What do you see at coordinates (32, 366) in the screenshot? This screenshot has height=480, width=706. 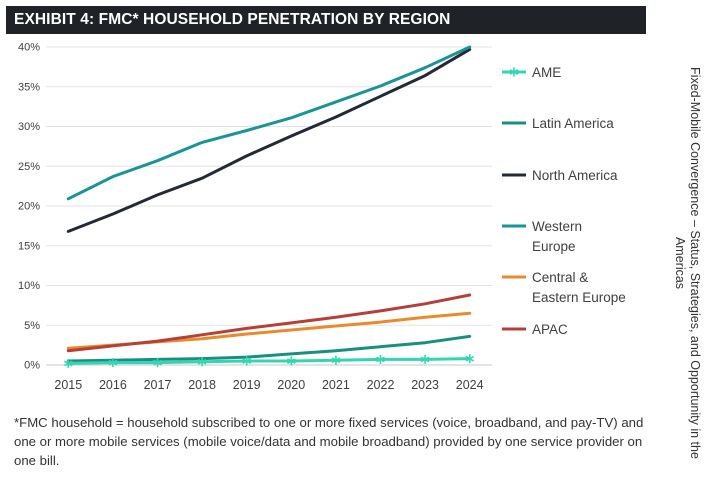 I see `y-tick-label: 0%` at bounding box center [32, 366].